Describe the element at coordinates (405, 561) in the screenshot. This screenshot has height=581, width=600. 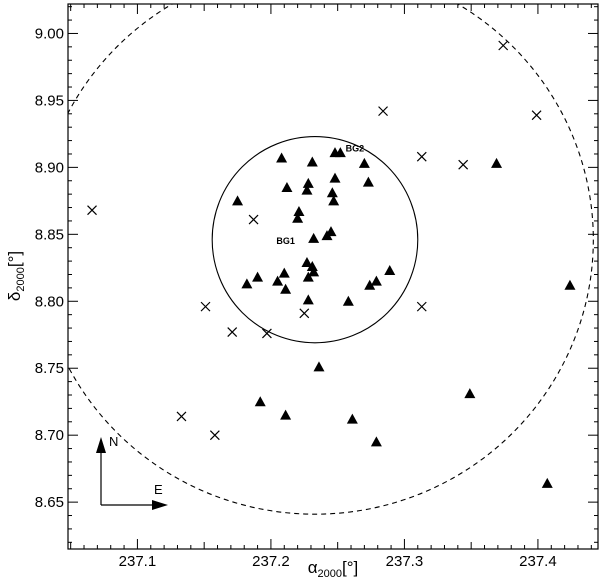
I see `x-tick-label: 237.3` at that location.